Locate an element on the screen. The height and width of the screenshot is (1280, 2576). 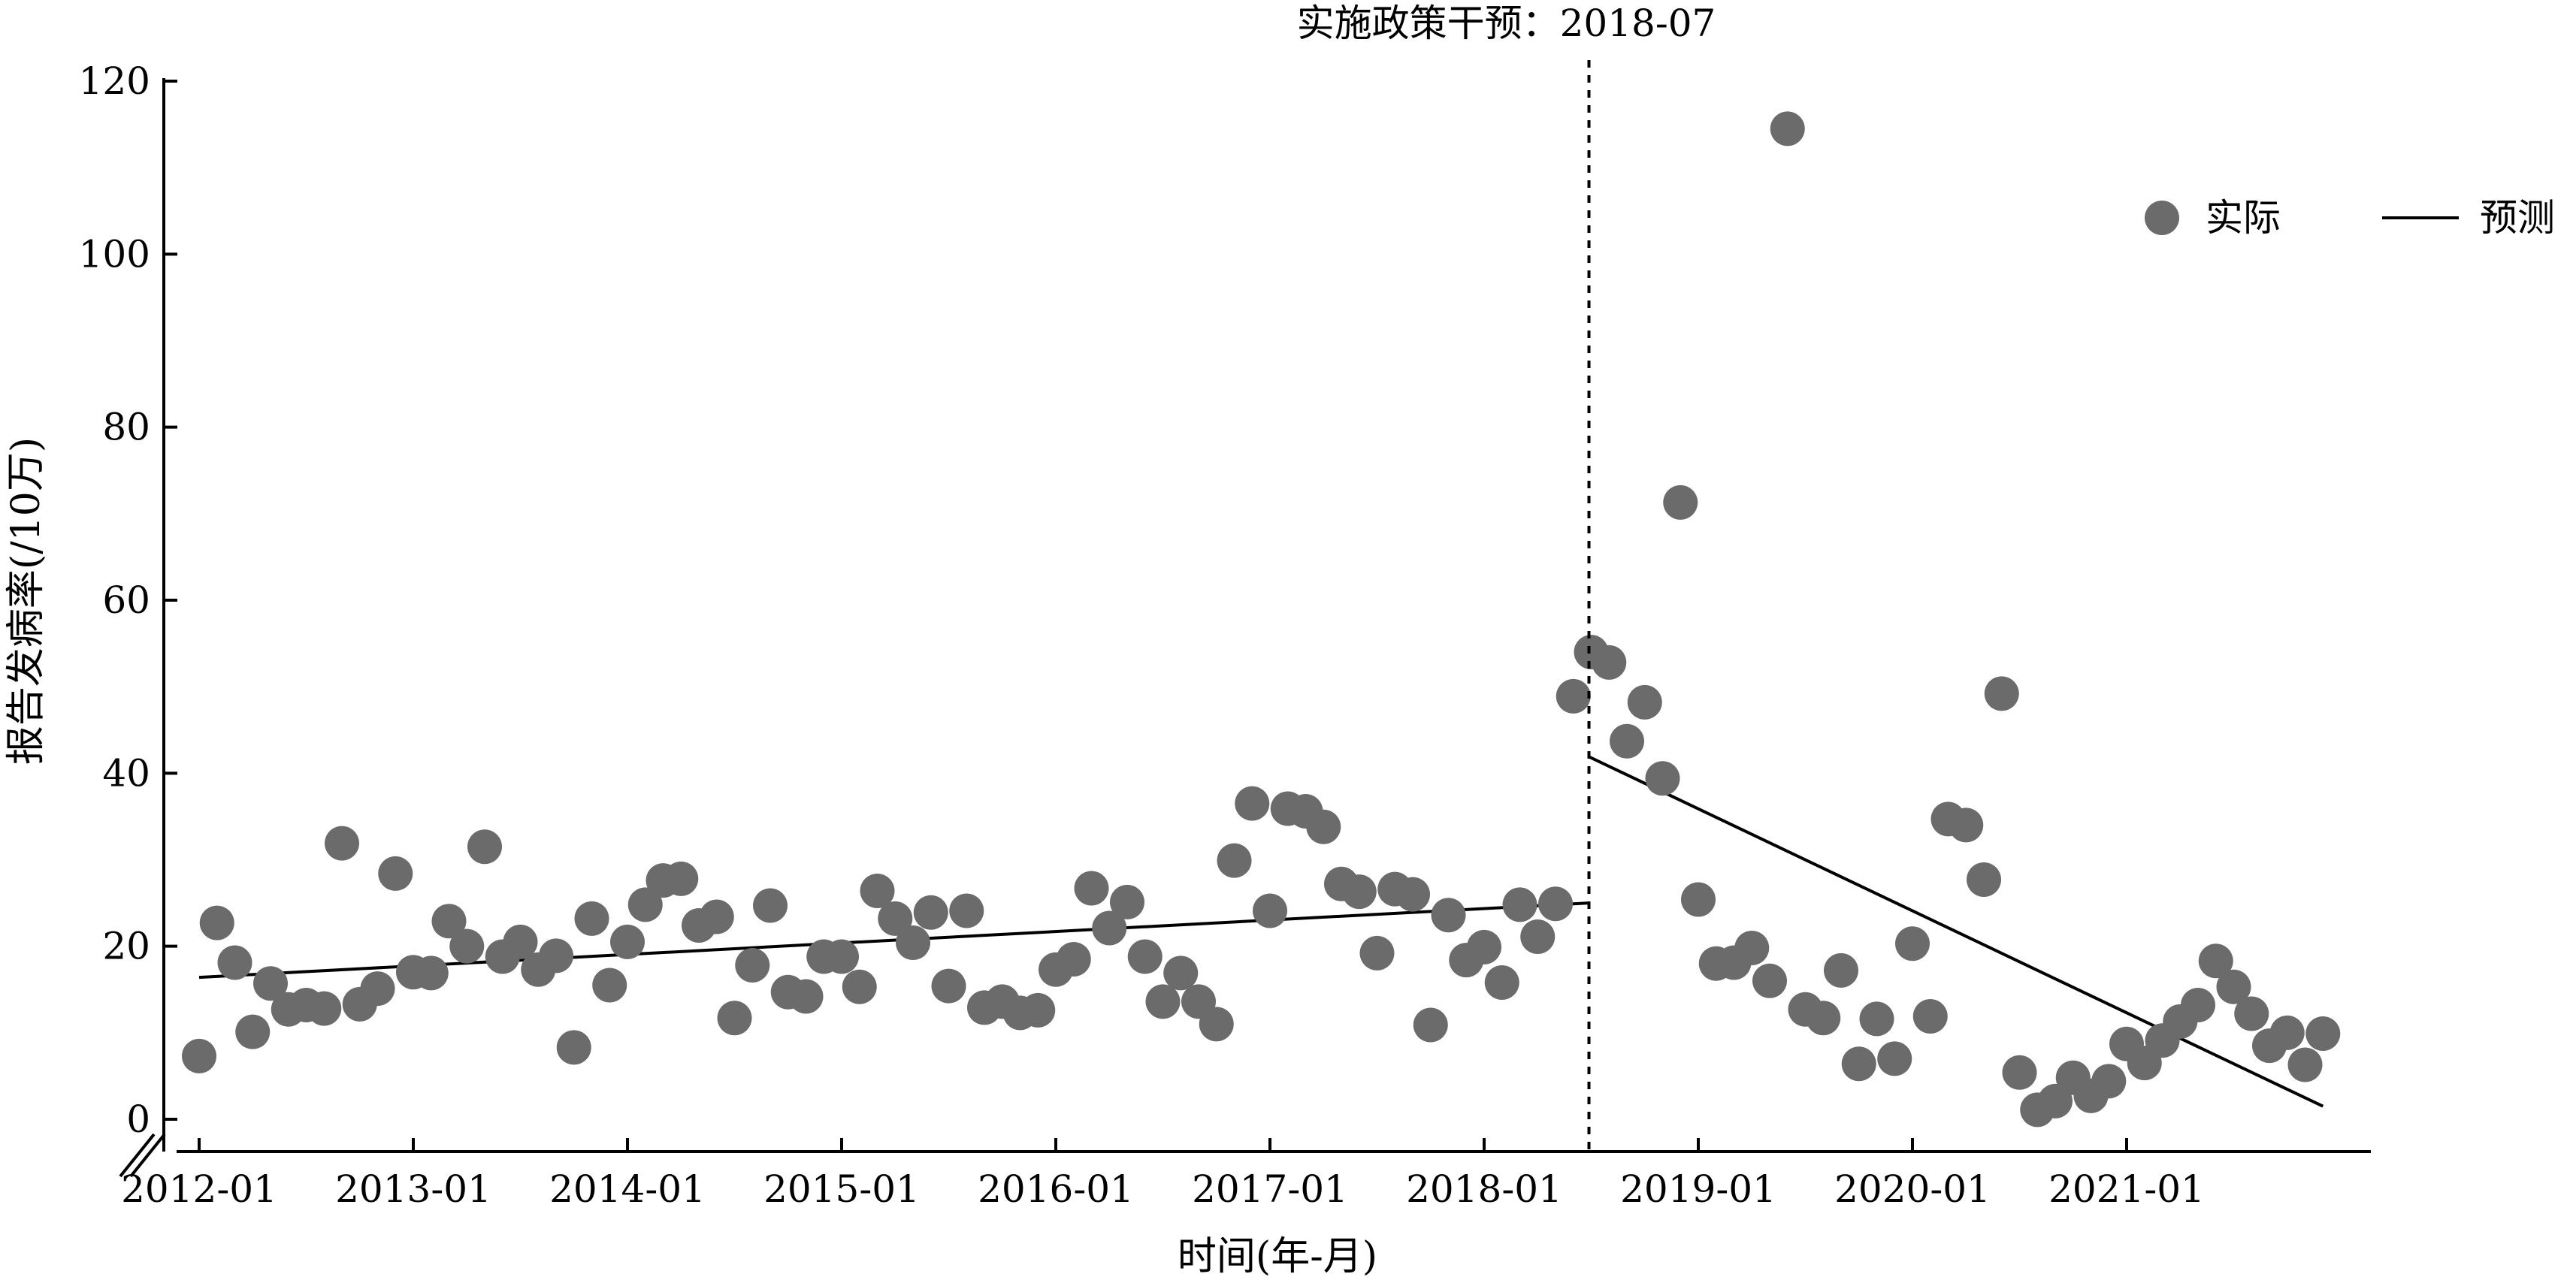
legend-actual-label: 实际 is located at coordinates (2243, 218).